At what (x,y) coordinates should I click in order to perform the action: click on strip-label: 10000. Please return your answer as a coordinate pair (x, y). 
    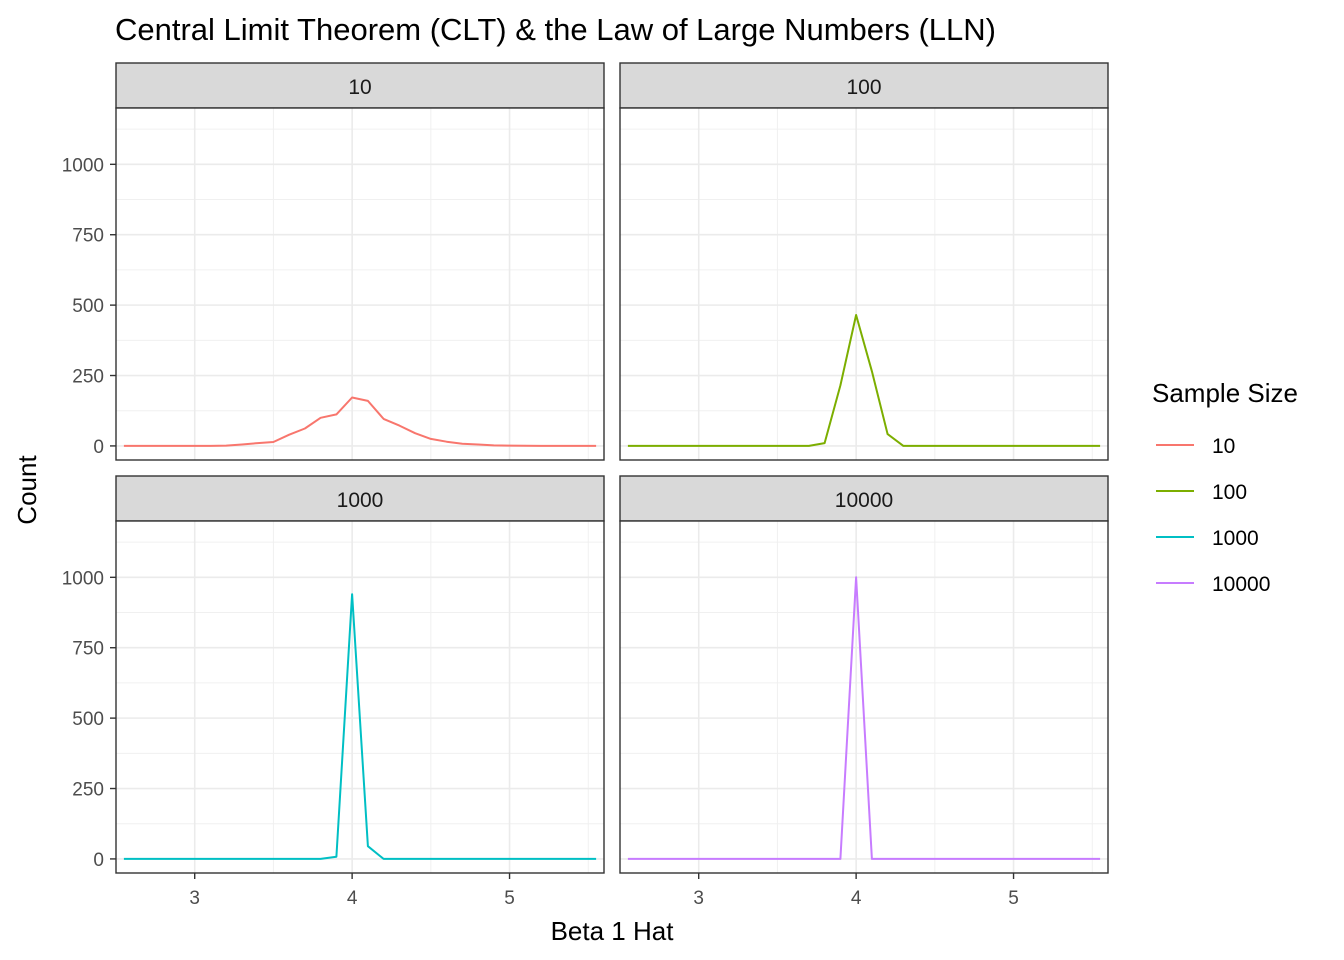
    Looking at the image, I should click on (864, 500).